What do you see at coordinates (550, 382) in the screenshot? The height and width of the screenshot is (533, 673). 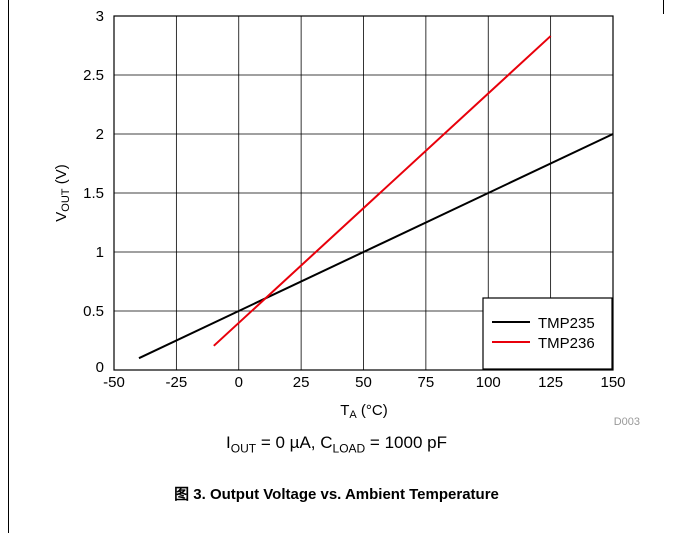 I see `x-tick-label: 125` at bounding box center [550, 382].